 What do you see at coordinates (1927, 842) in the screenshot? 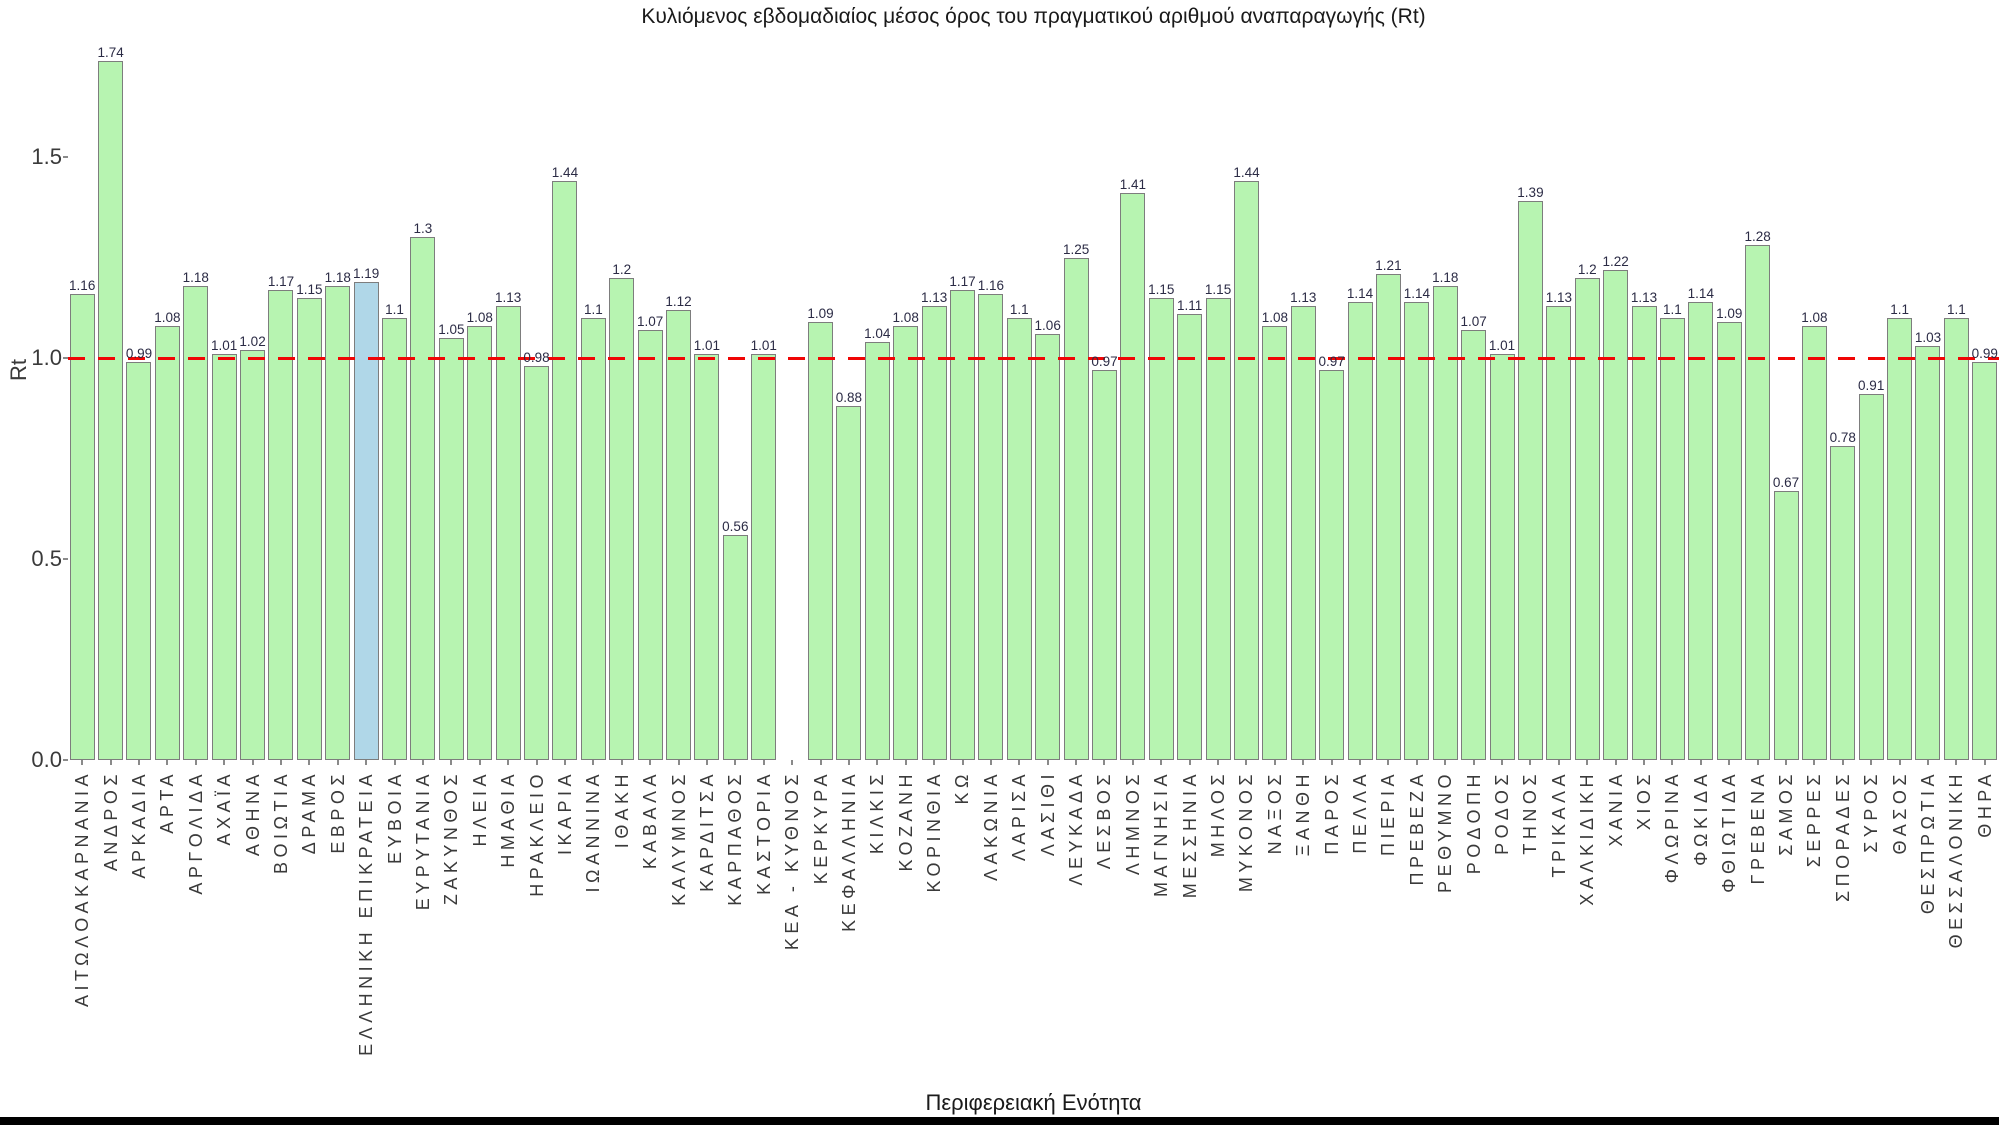
I see `x-category-label: ΘΕΣΠΡΩΤΙΑ` at bounding box center [1927, 842].